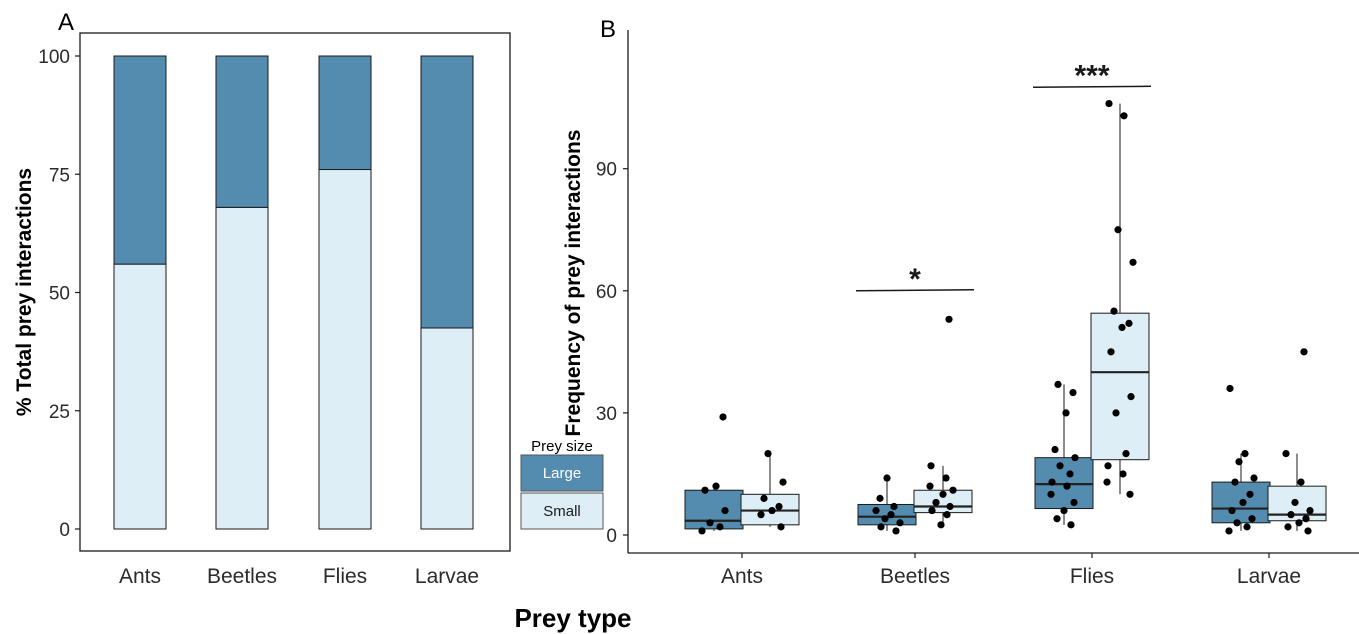  Describe the element at coordinates (573, 283) in the screenshot. I see `panel-b-y-axis-title: Frequency of prey interactions` at that location.